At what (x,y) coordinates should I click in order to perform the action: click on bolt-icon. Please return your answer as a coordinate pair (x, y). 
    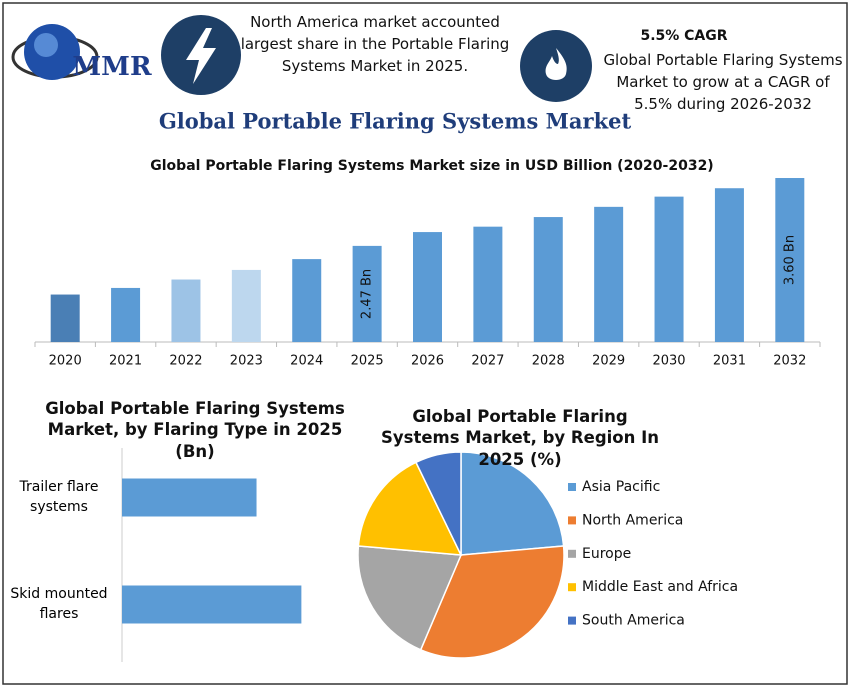
    Looking at the image, I should click on (201, 56).